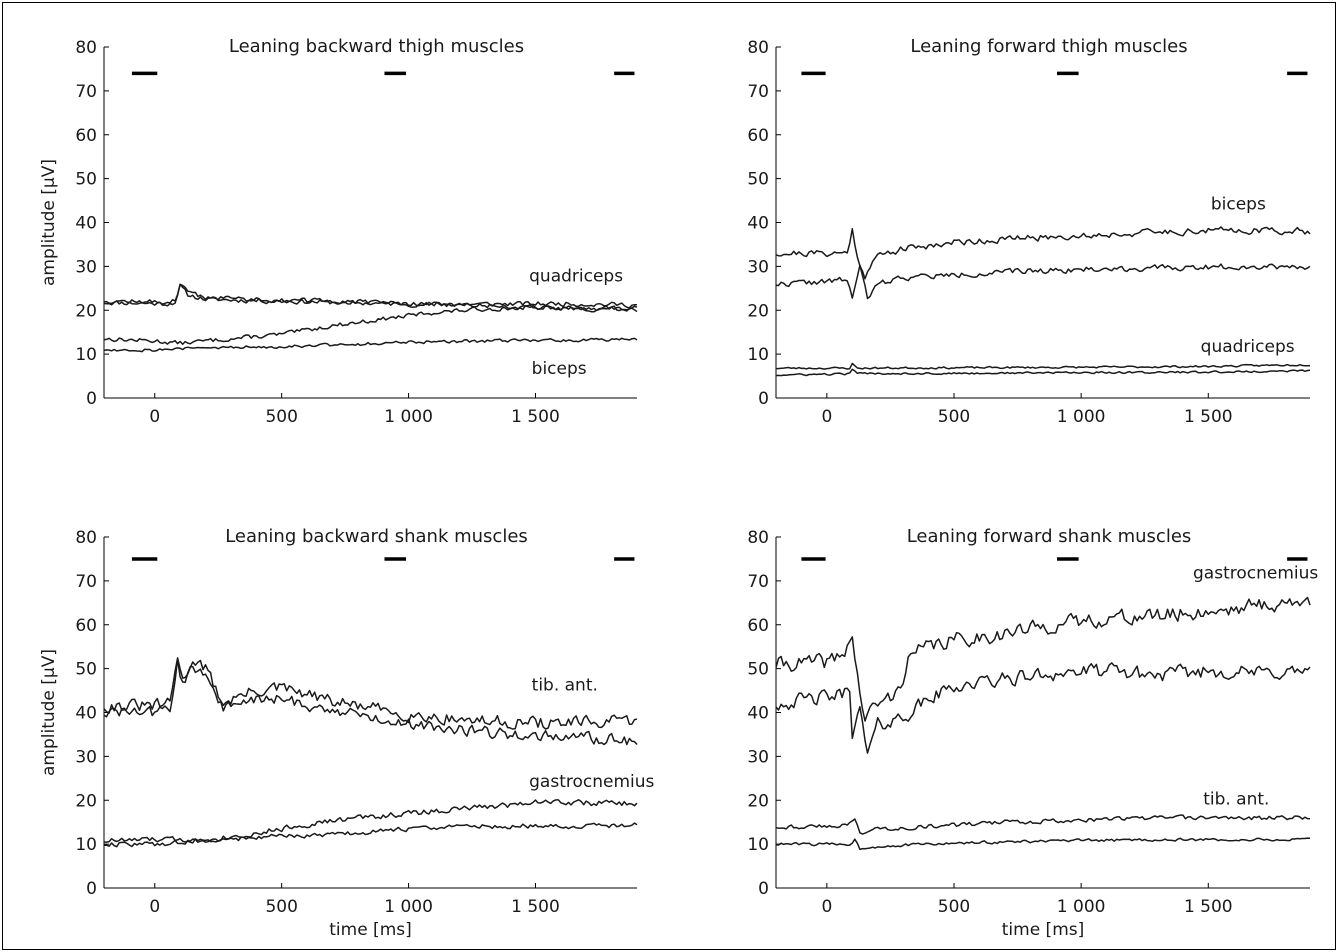  Describe the element at coordinates (1049, 536) in the screenshot. I see `panel-title: Leaning forward shank muscles` at that location.